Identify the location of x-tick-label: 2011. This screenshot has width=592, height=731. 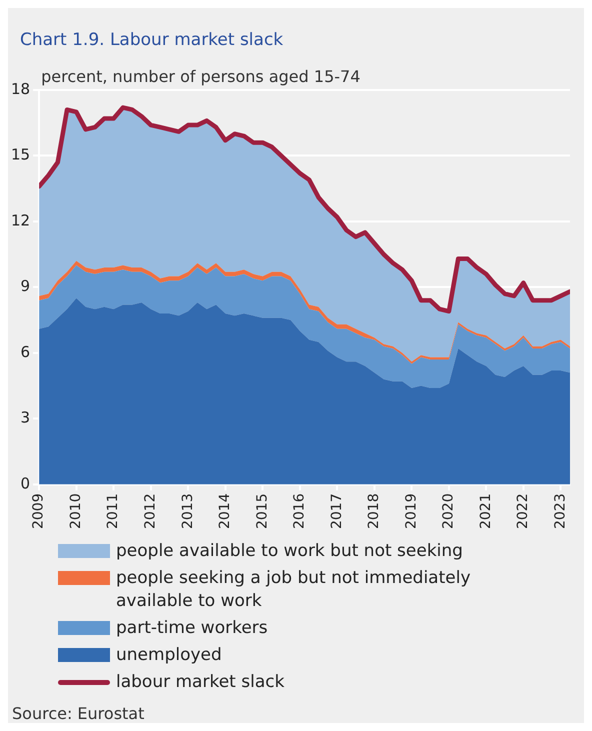
(113, 511).